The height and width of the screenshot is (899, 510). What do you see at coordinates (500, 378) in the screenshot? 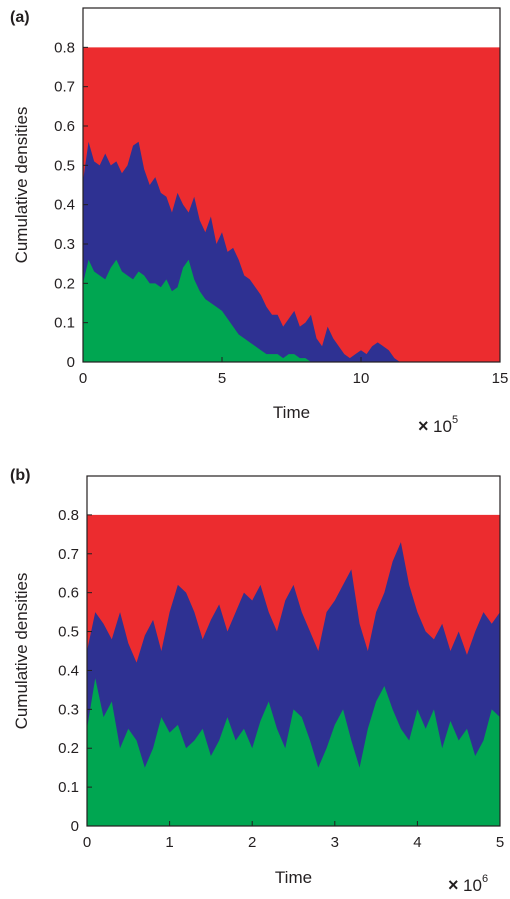
I see `x-tick-label: 15` at bounding box center [500, 378].